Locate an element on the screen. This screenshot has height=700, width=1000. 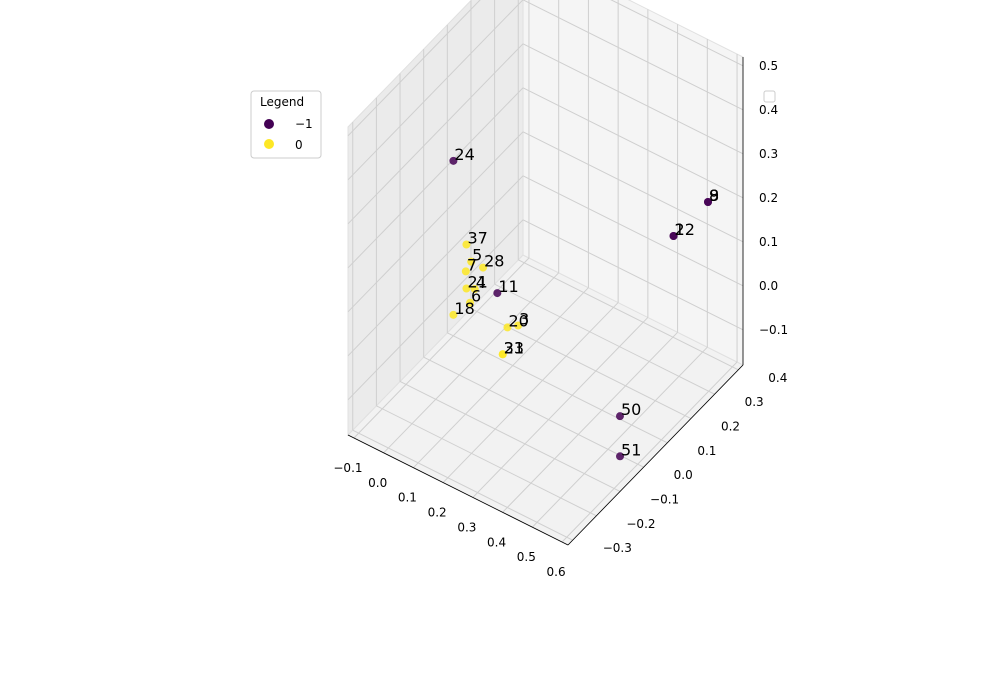
x-tick-label: 0.0 is located at coordinates (377, 483).